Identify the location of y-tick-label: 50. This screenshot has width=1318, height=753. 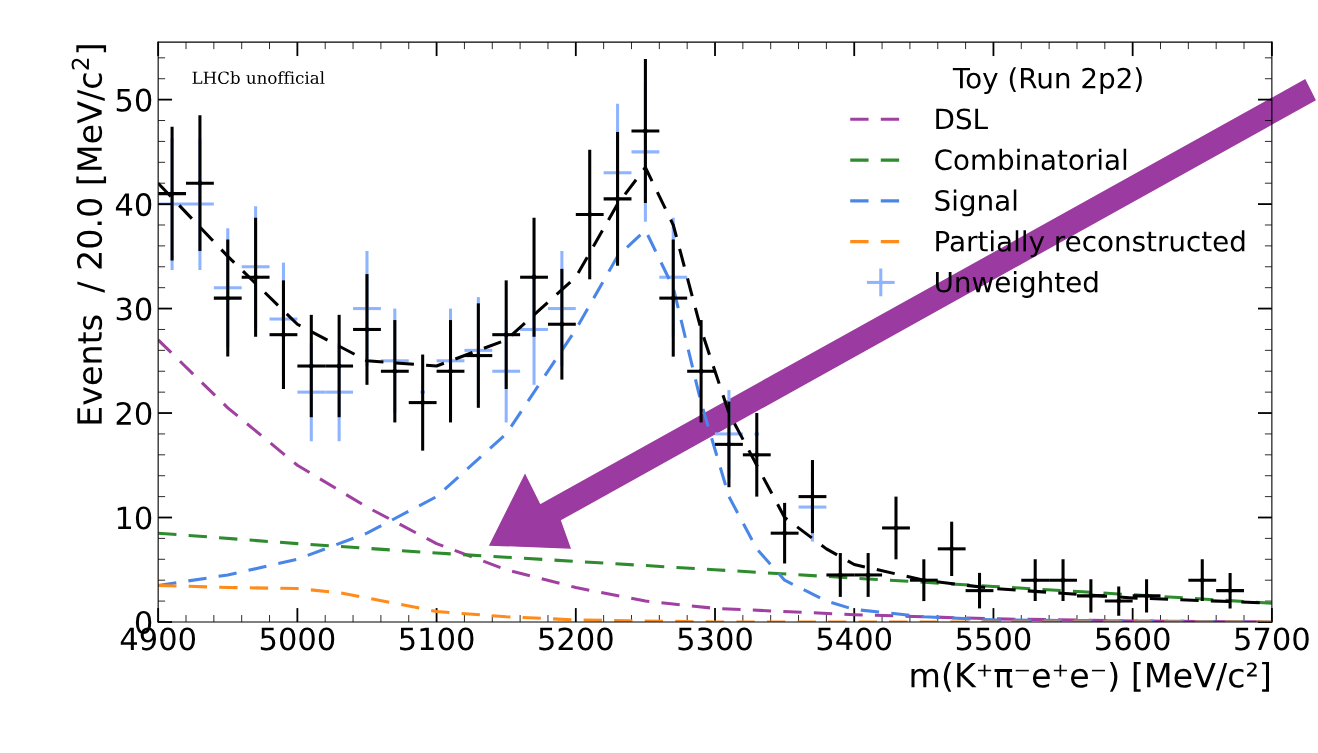
(134, 100).